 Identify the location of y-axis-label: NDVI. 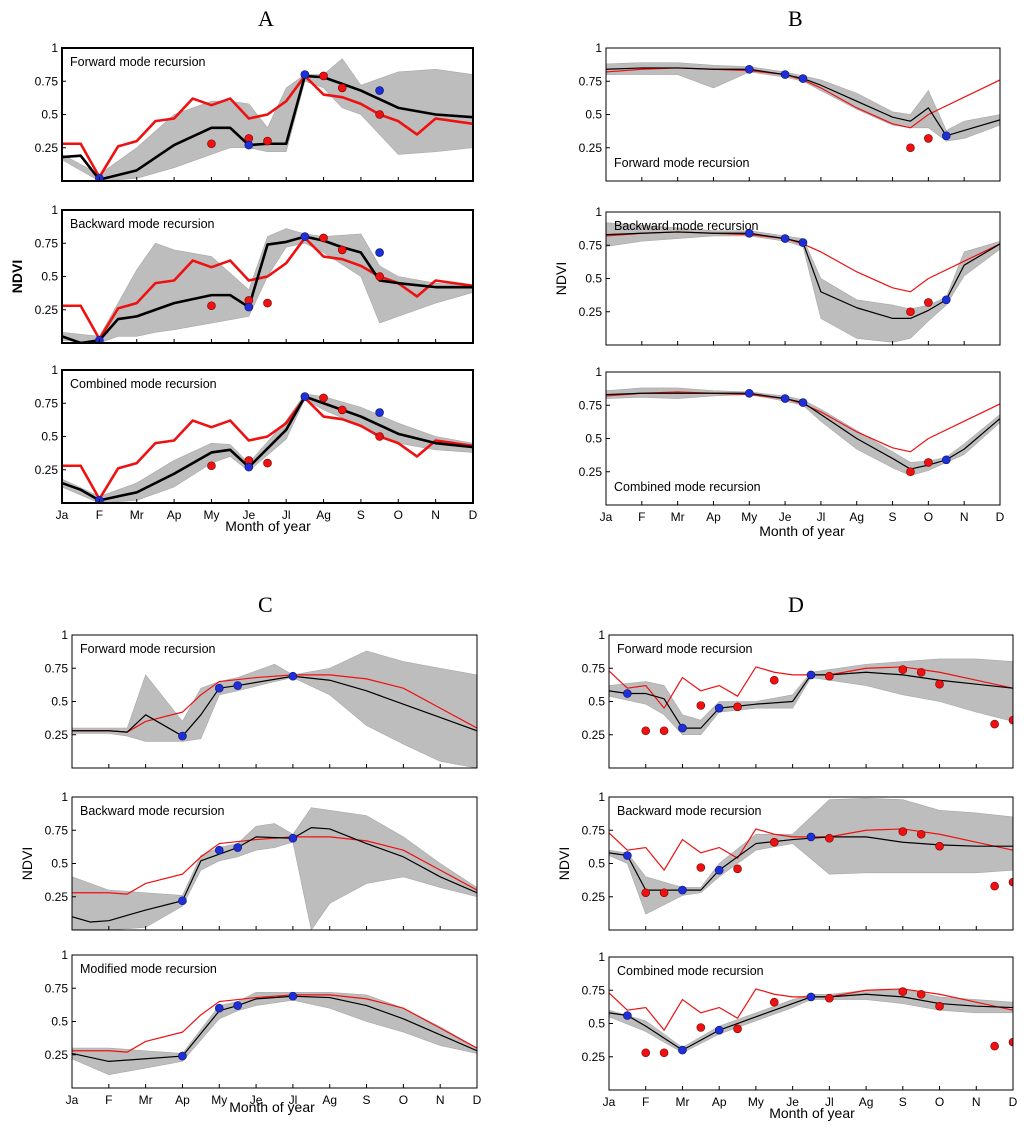
(564, 863).